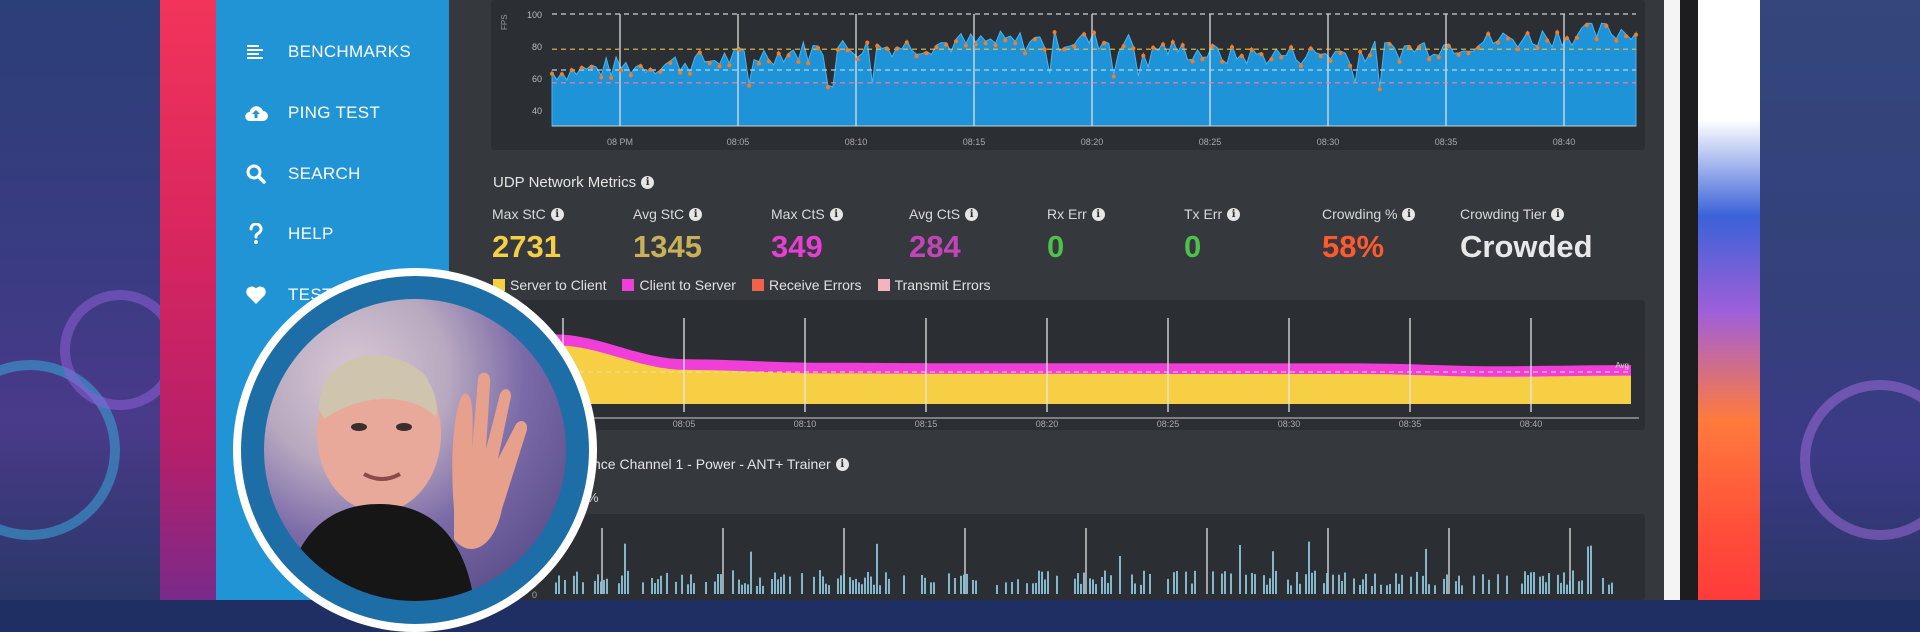 This screenshot has width=1920, height=632. Describe the element at coordinates (537, 79) in the screenshot. I see `y-tick-label: 60` at that location.